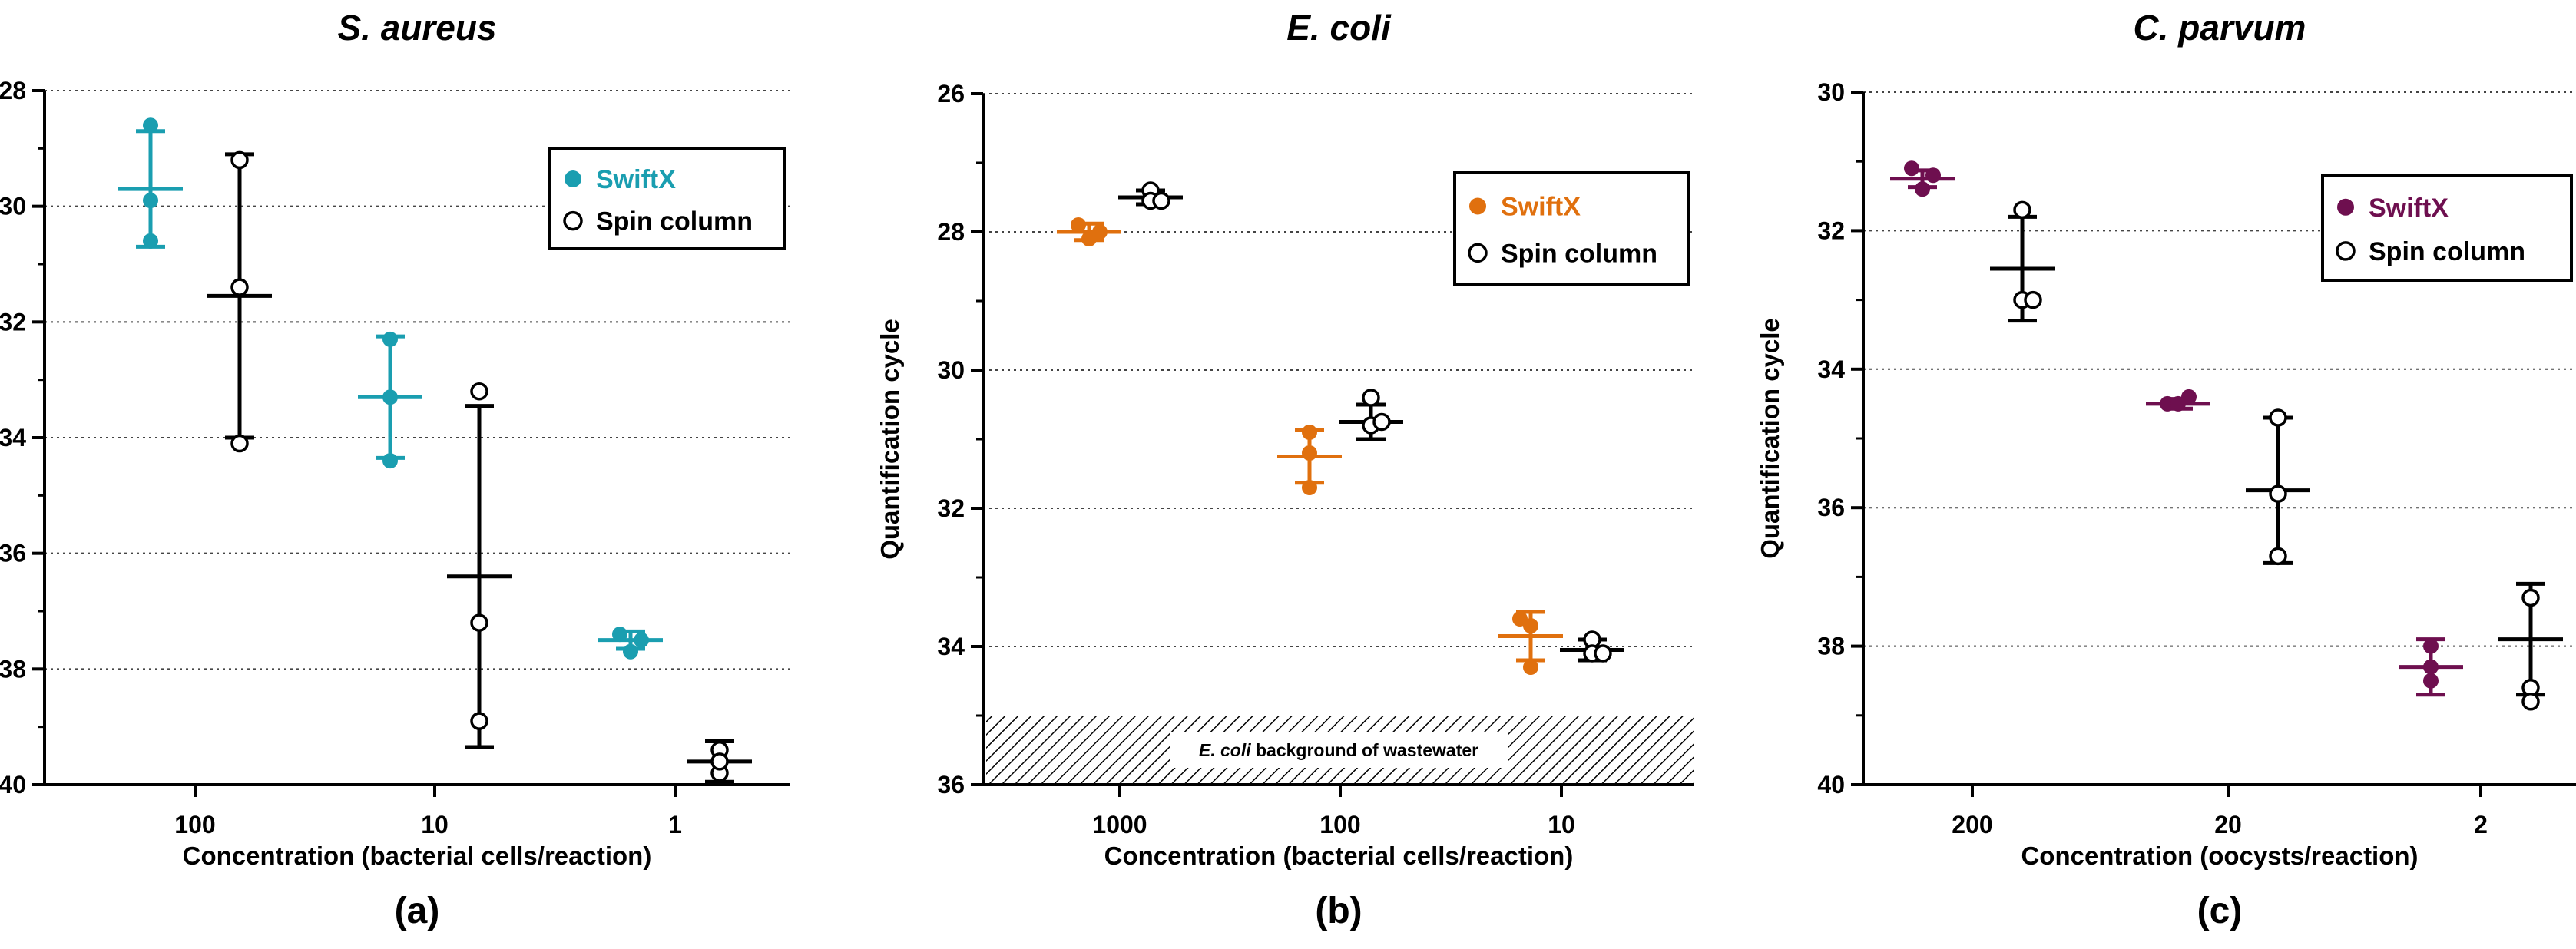 The image size is (2576, 949). I want to click on background-label-text: background of wastewater, so click(1365, 750).